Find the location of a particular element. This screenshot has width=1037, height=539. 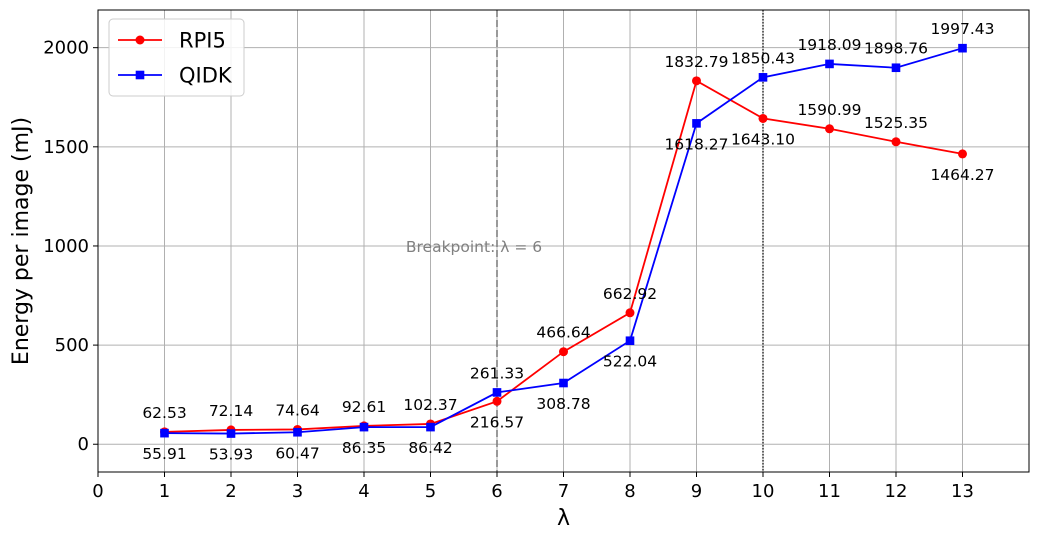

x-tick-label: 11 is located at coordinates (829, 491).